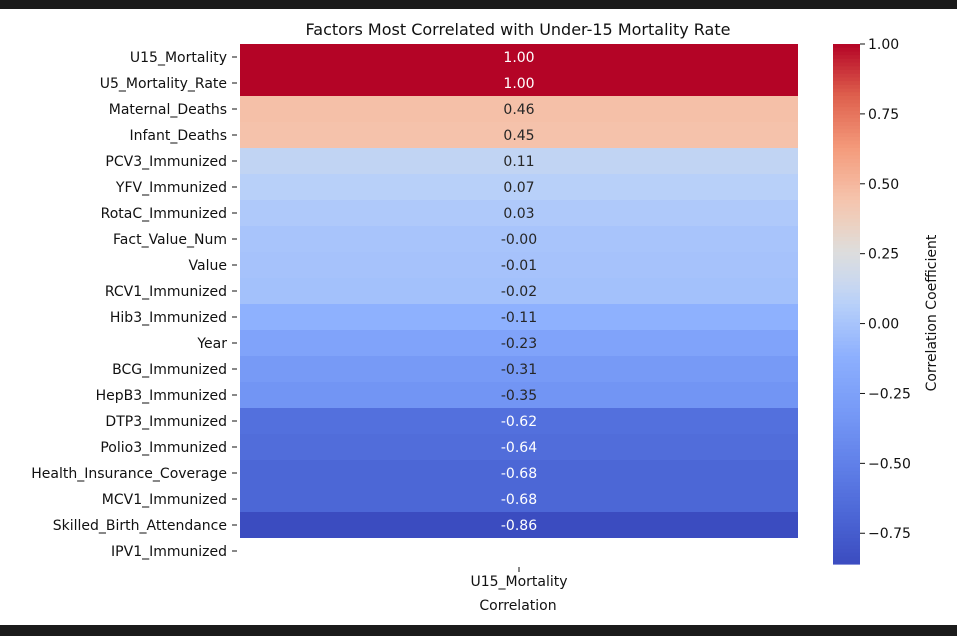 This screenshot has height=636, width=957. Describe the element at coordinates (889, 464) in the screenshot. I see `colorbar-tick-label: −0.50` at that location.